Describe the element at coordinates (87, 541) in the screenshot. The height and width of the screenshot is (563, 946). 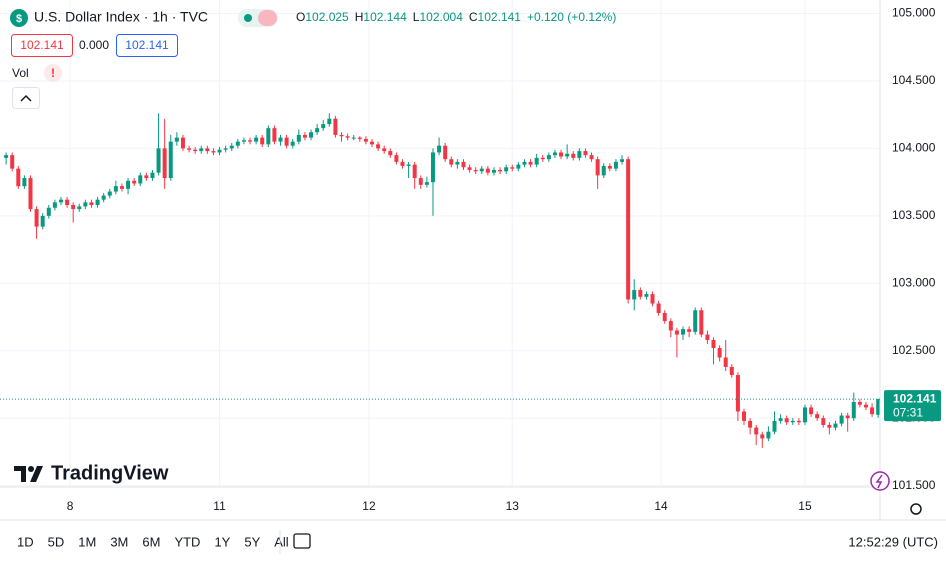
I see `range-button: 1M` at that location.